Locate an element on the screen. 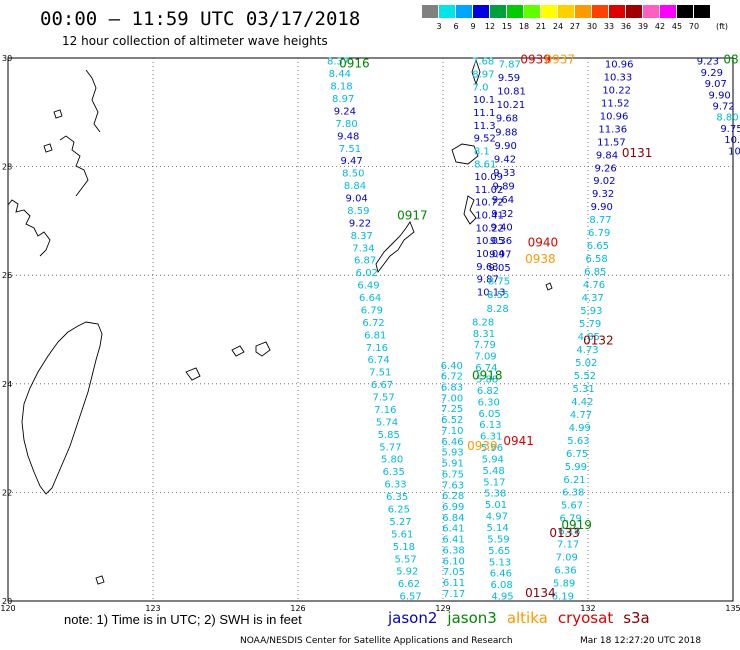 The height and width of the screenshot is (650, 740). wave-height-value: 5.92 is located at coordinates (407, 572).